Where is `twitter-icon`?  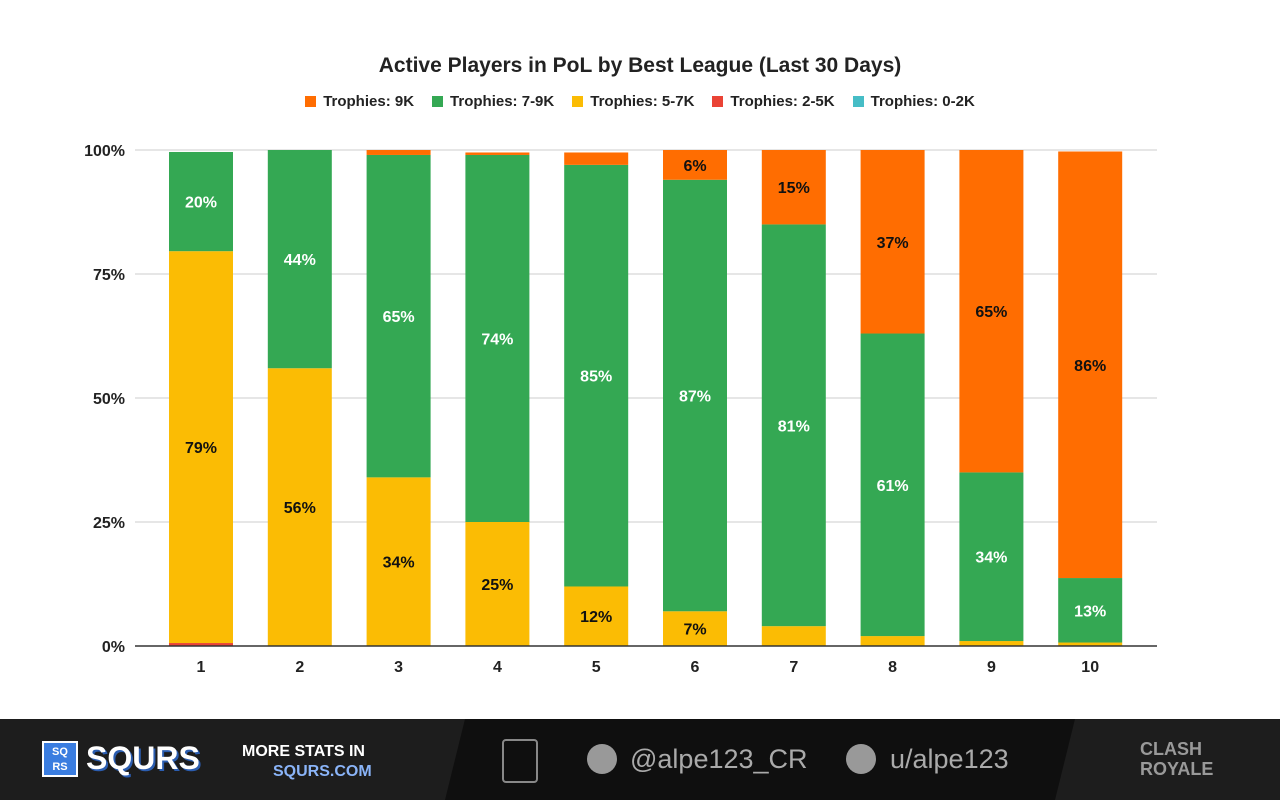
twitter-icon is located at coordinates (602, 759).